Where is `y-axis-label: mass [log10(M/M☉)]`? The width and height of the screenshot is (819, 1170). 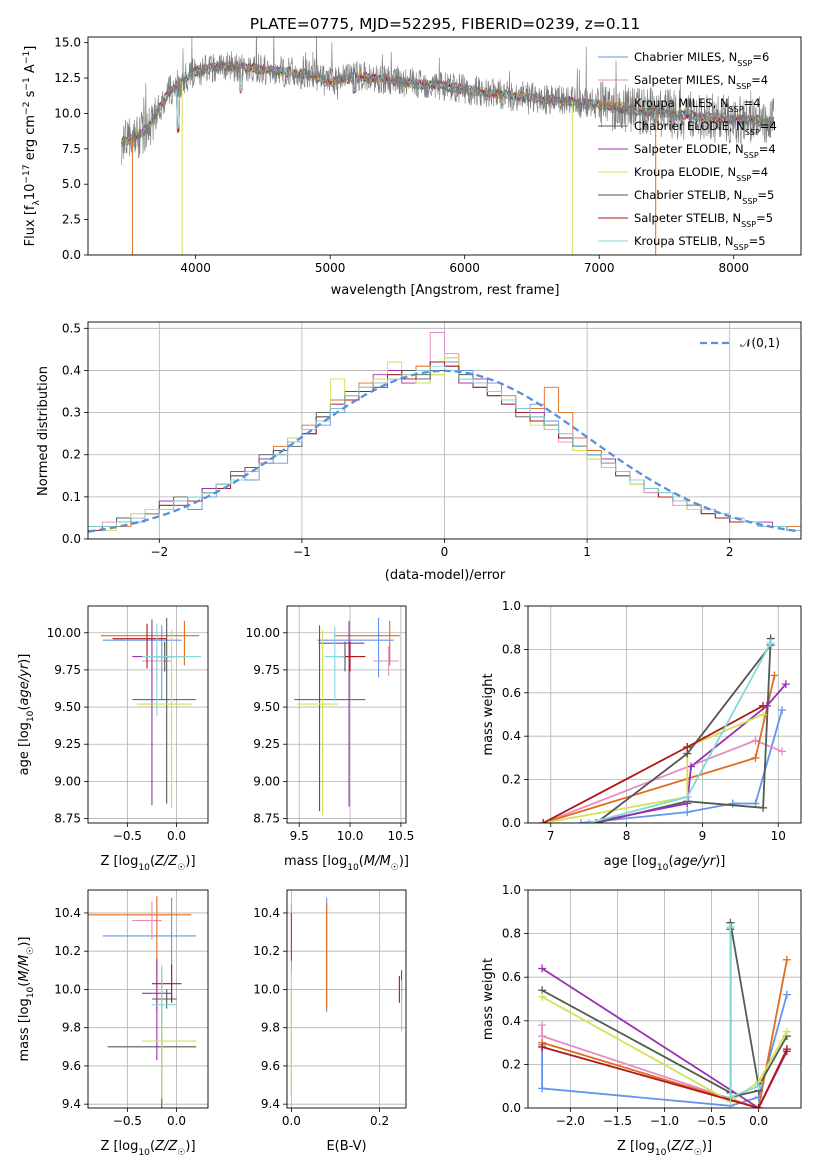 y-axis-label: mass [log10(M/M☉)] is located at coordinates (26, 999).